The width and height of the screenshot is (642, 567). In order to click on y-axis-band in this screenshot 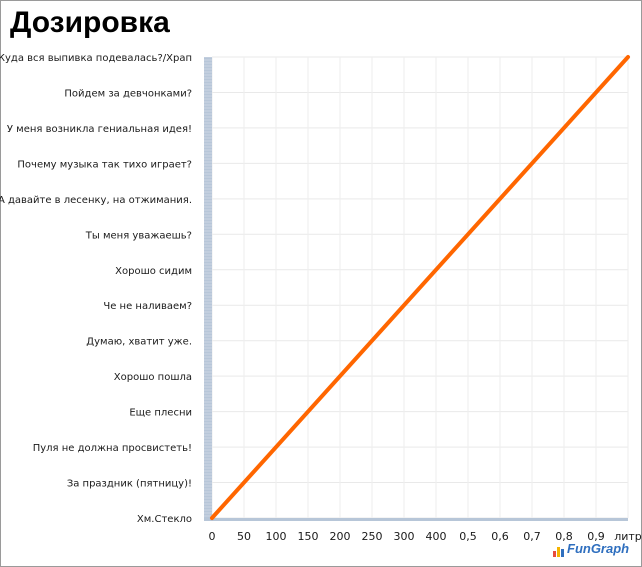, I will do `click(208, 288)`.